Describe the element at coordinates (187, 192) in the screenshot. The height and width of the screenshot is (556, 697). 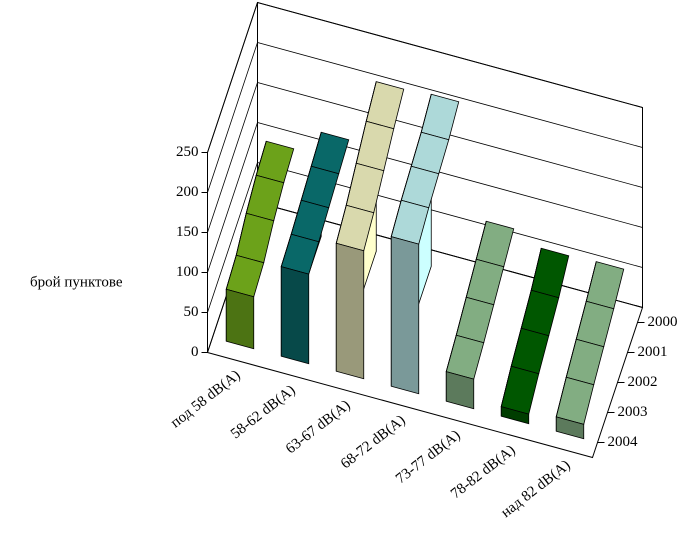
I see `y-tick-label: 200` at that location.